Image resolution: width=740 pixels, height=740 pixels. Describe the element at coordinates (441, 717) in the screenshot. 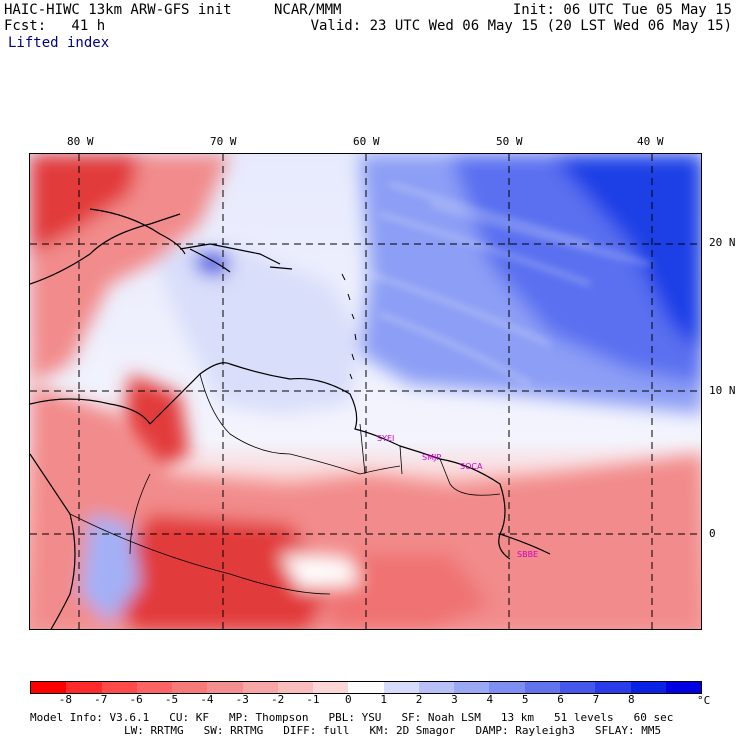

I see `model-info-item: SF: Noah LSM` at that location.